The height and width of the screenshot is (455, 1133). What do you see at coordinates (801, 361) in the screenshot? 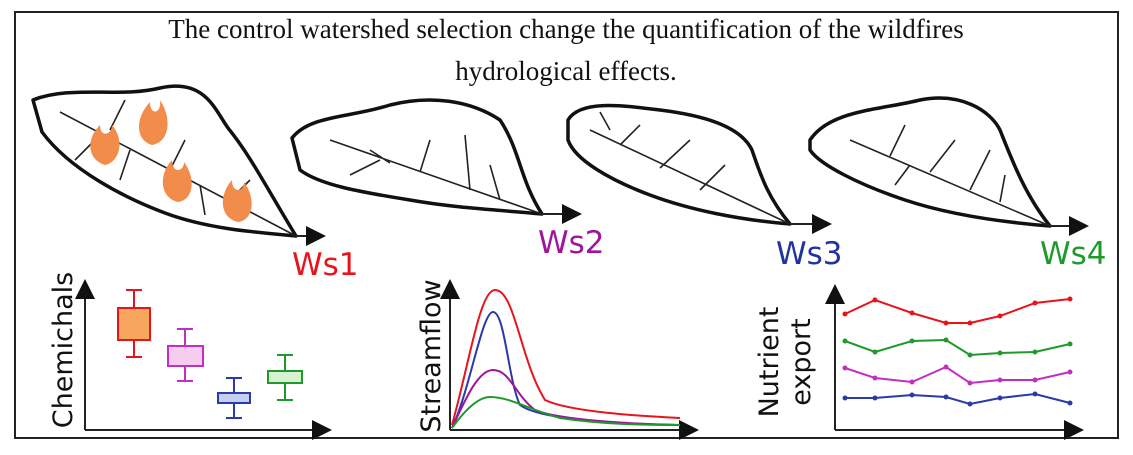
I see `axis-label: export` at bounding box center [801, 361].